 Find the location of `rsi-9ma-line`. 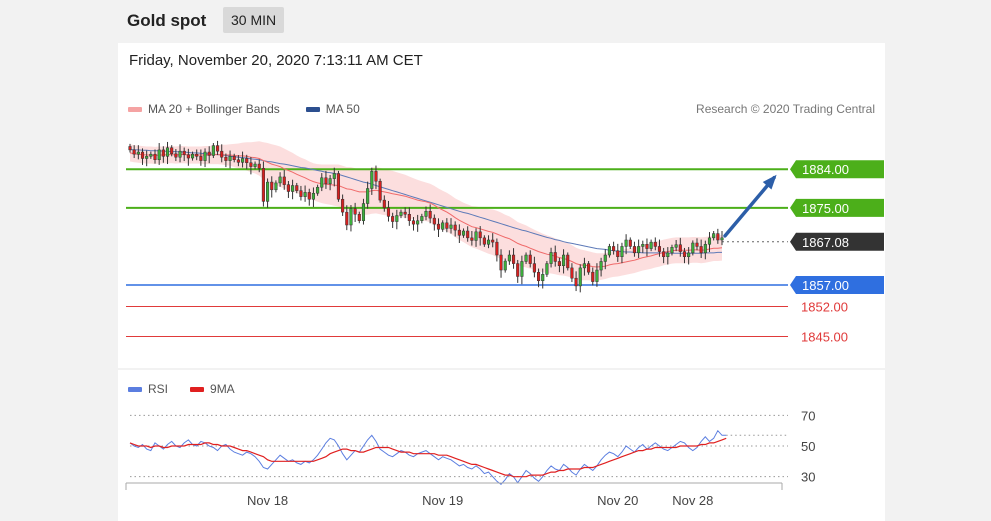

rsi-9ma-line is located at coordinates (428, 457).